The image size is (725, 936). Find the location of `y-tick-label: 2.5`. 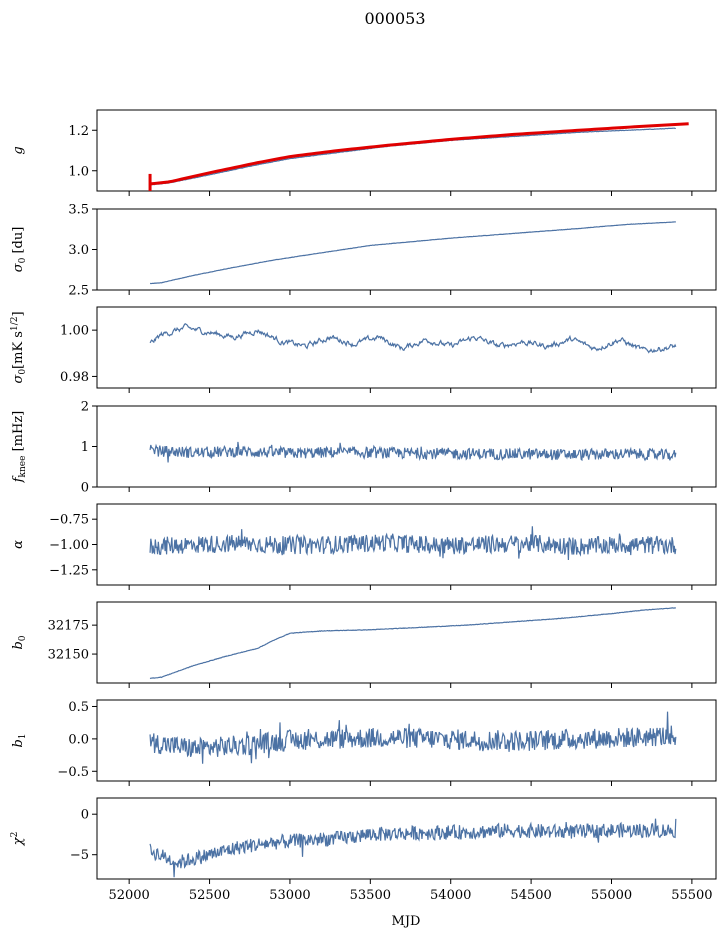

y-tick-label: 2.5 is located at coordinates (78, 291).